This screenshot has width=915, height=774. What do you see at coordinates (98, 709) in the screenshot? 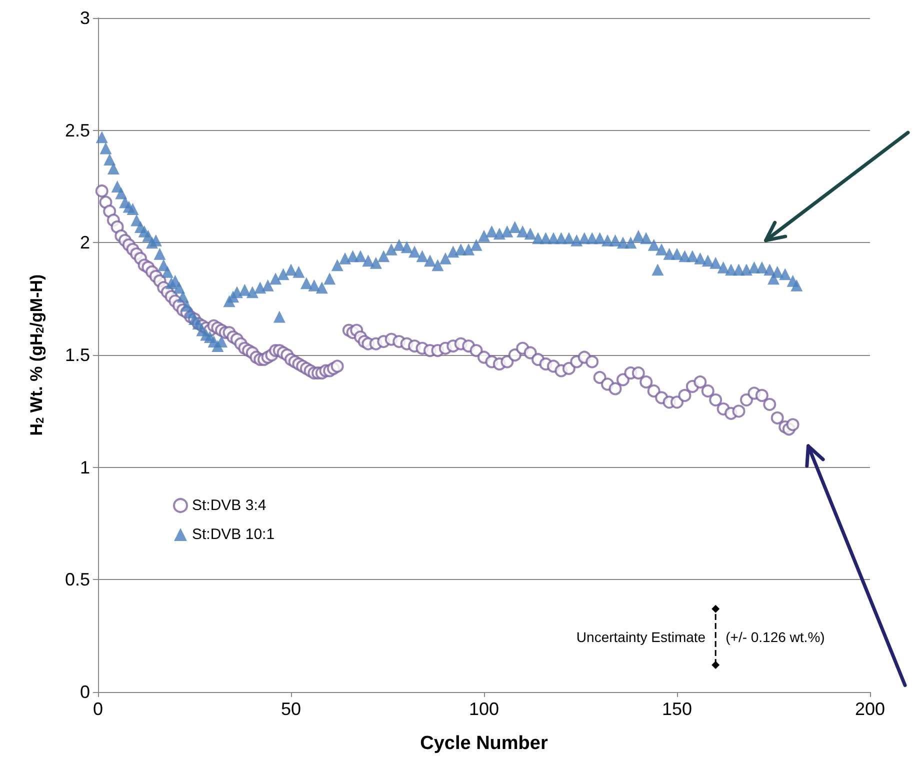
I see `x-tick-label: 0` at bounding box center [98, 709].